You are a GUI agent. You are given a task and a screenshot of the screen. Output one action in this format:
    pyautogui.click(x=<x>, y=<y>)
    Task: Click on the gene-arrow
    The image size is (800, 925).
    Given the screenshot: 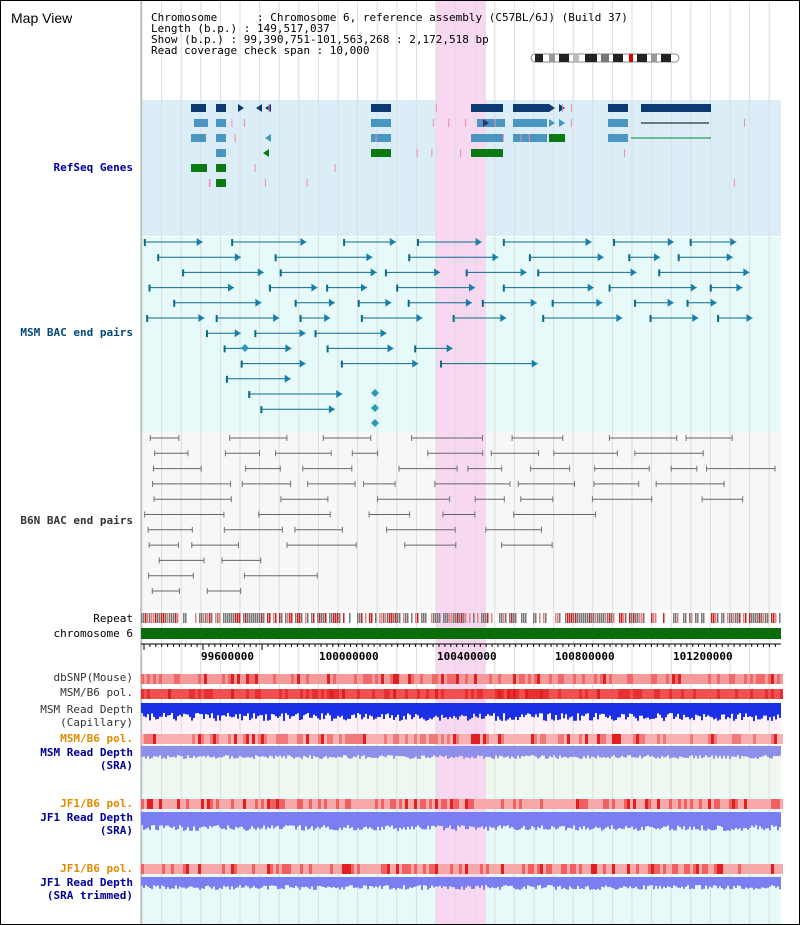 What is the action you would take?
    pyautogui.click(x=552, y=123)
    